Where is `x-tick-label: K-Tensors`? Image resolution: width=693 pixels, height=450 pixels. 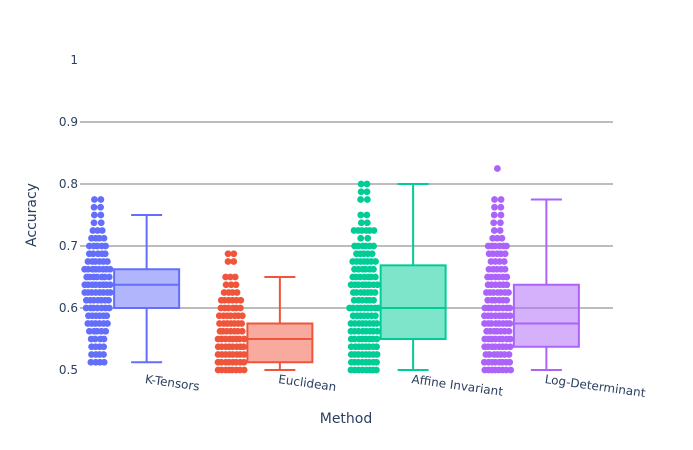
x-tick-label: K-Tensors is located at coordinates (172, 383).